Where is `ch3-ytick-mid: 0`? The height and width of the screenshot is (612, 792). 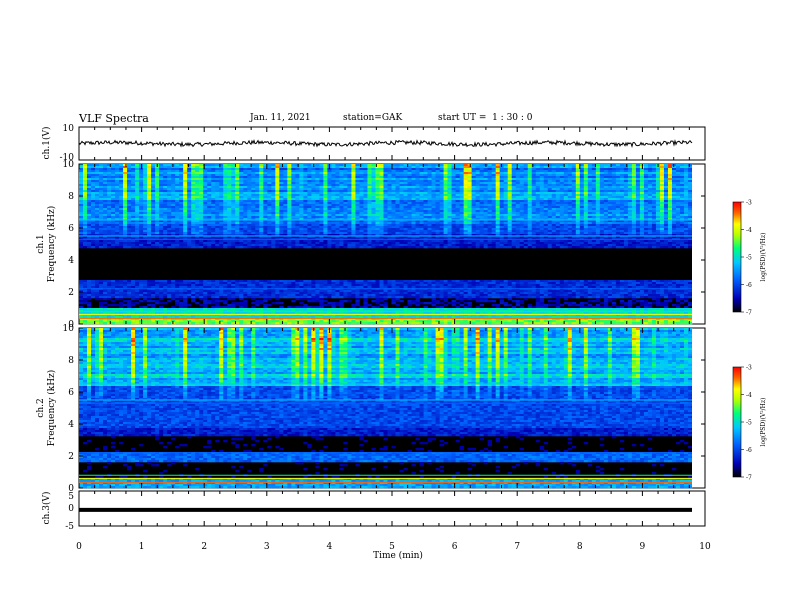
ch3-ytick-mid: 0 is located at coordinates (71, 509).